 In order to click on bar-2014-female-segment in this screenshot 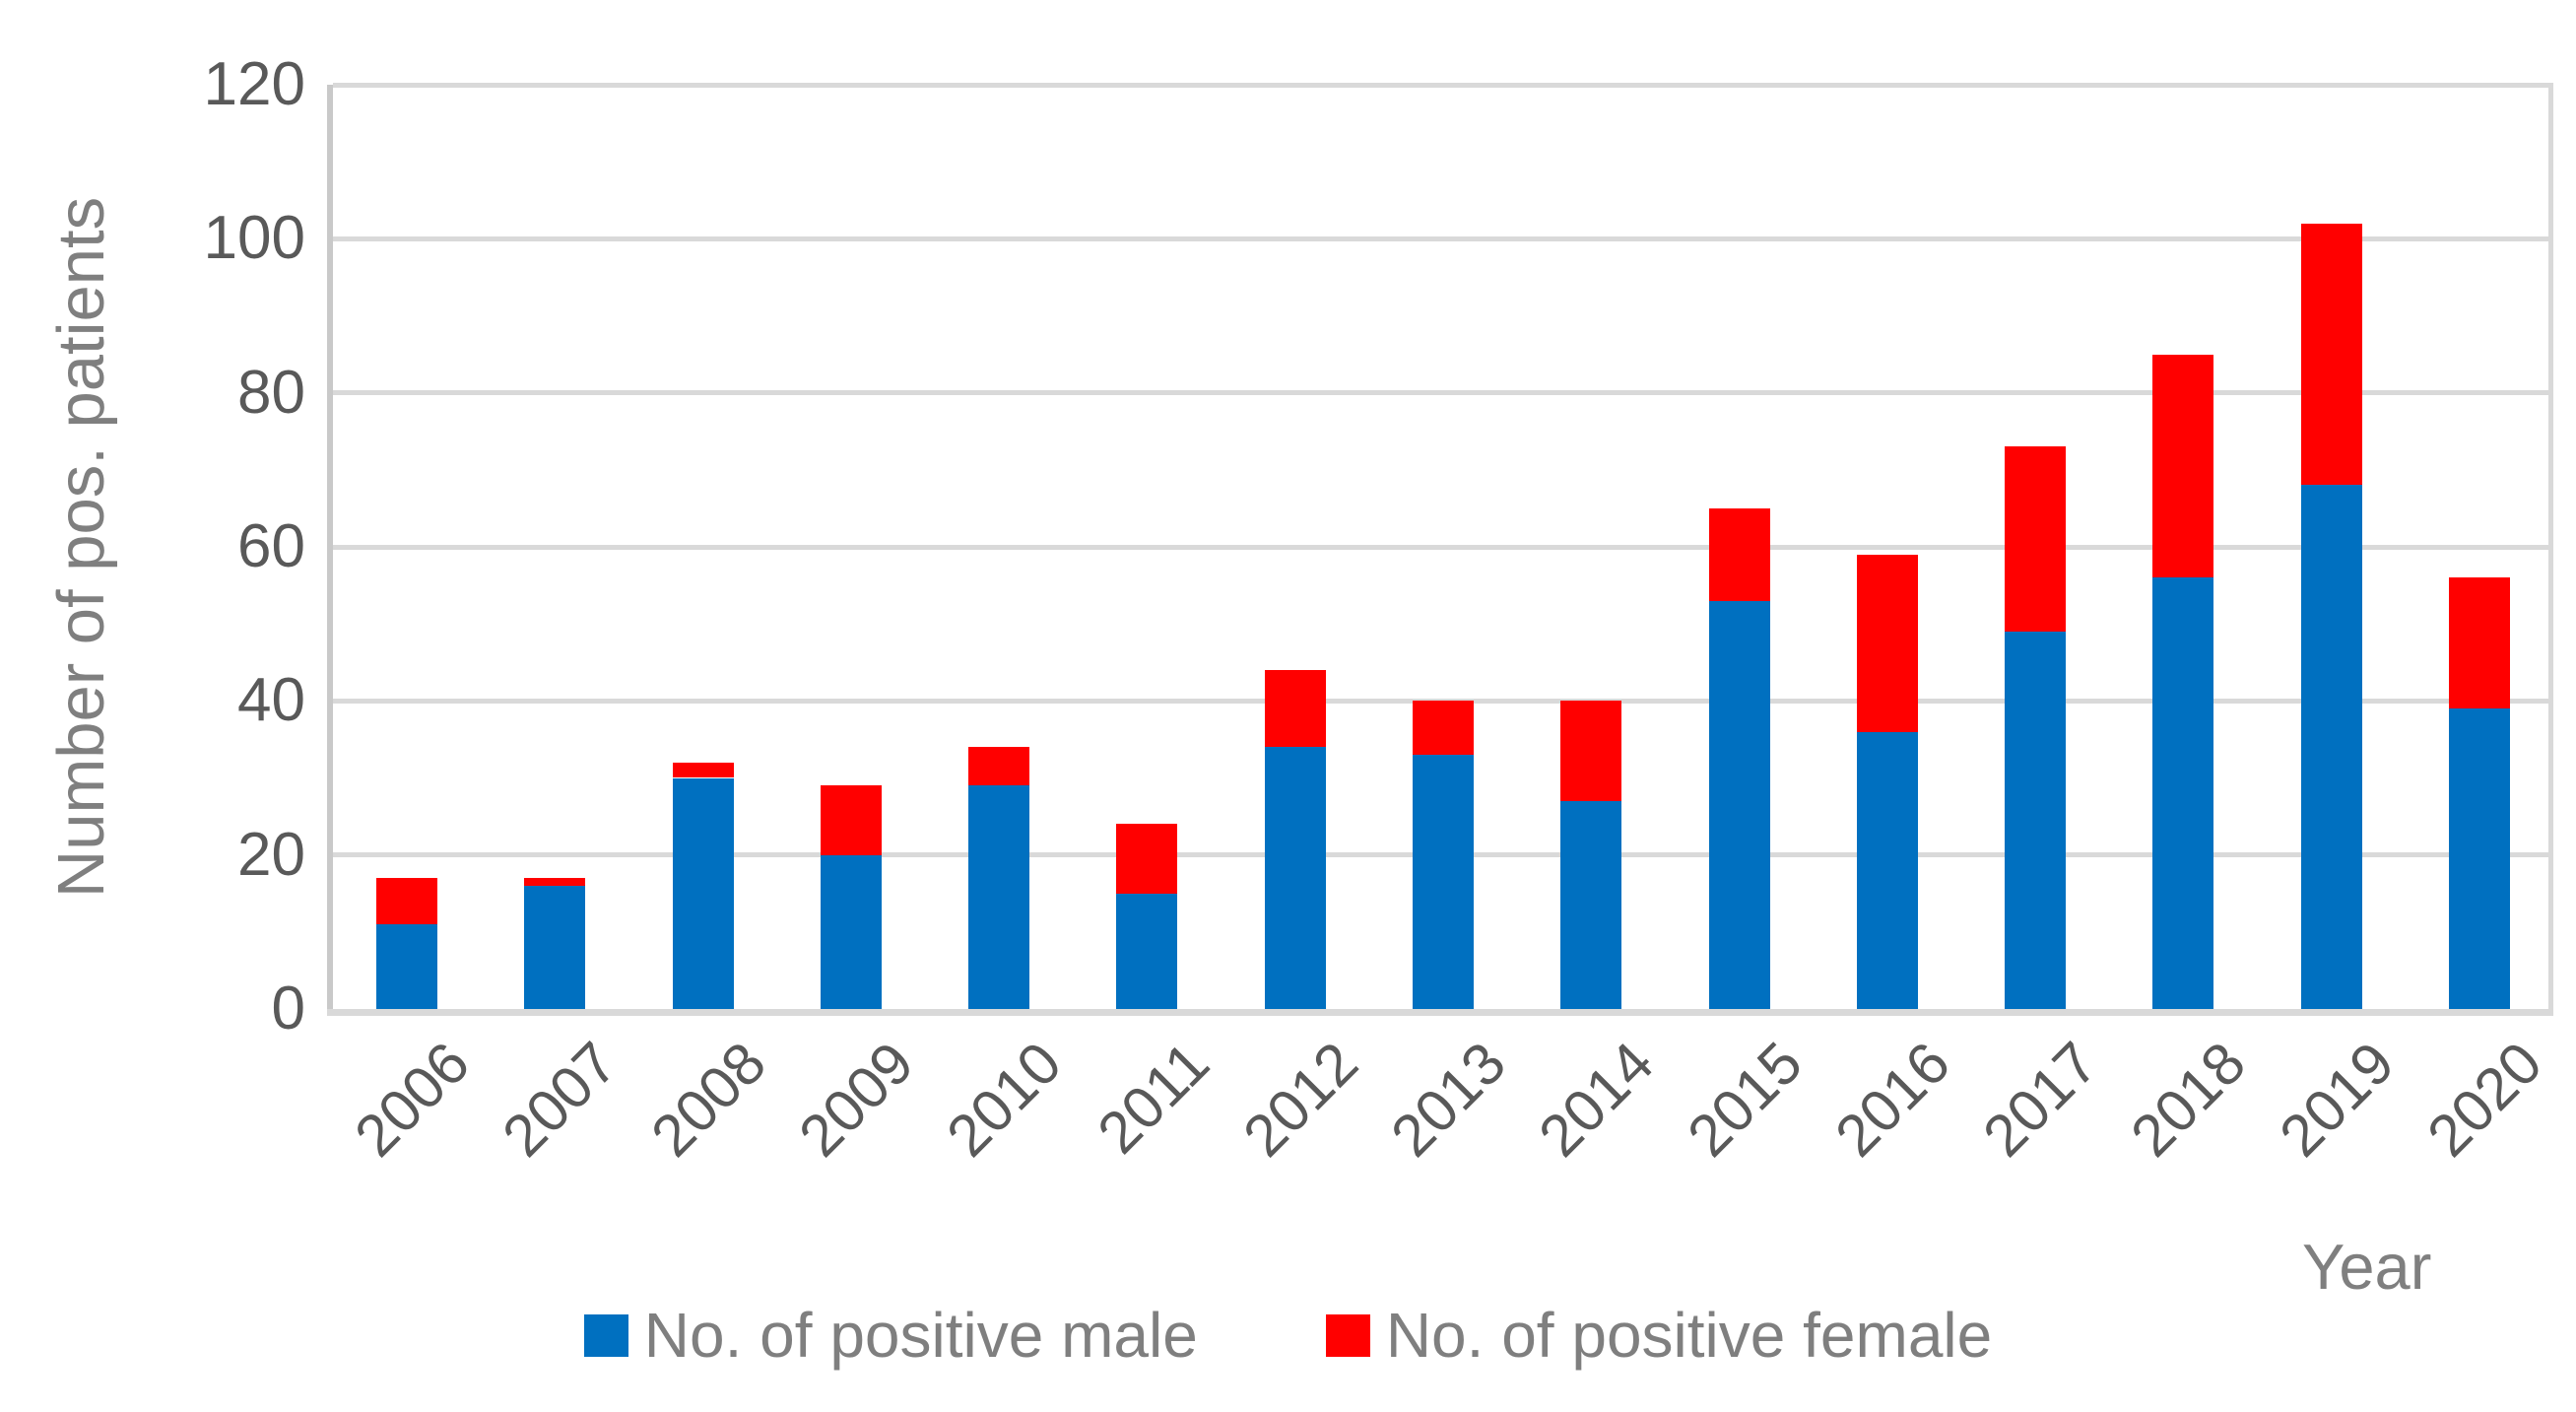, I will do `click(1591, 751)`.